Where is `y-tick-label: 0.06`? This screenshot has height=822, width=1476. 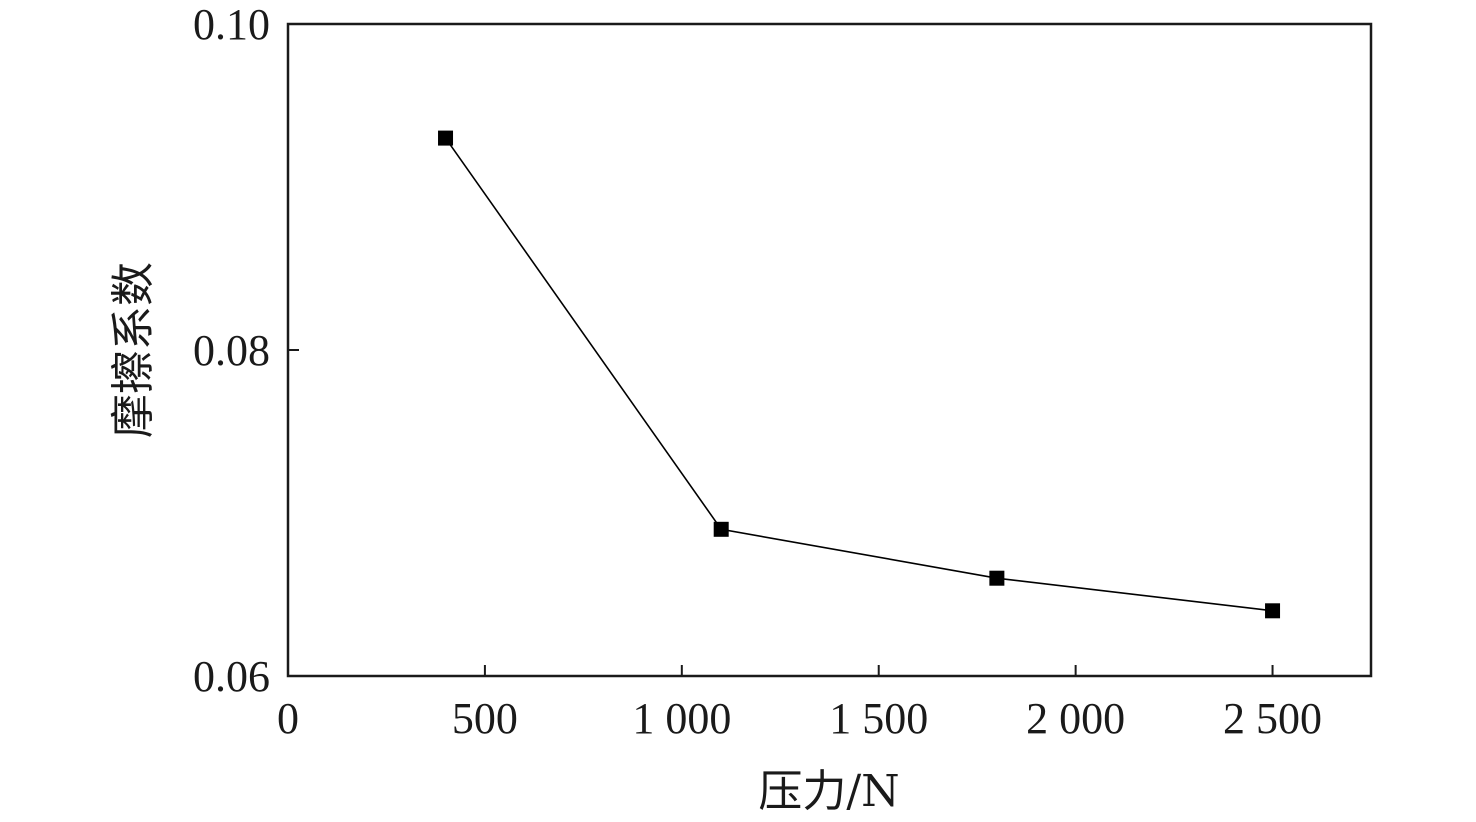
y-tick-label: 0.06 is located at coordinates (231, 676).